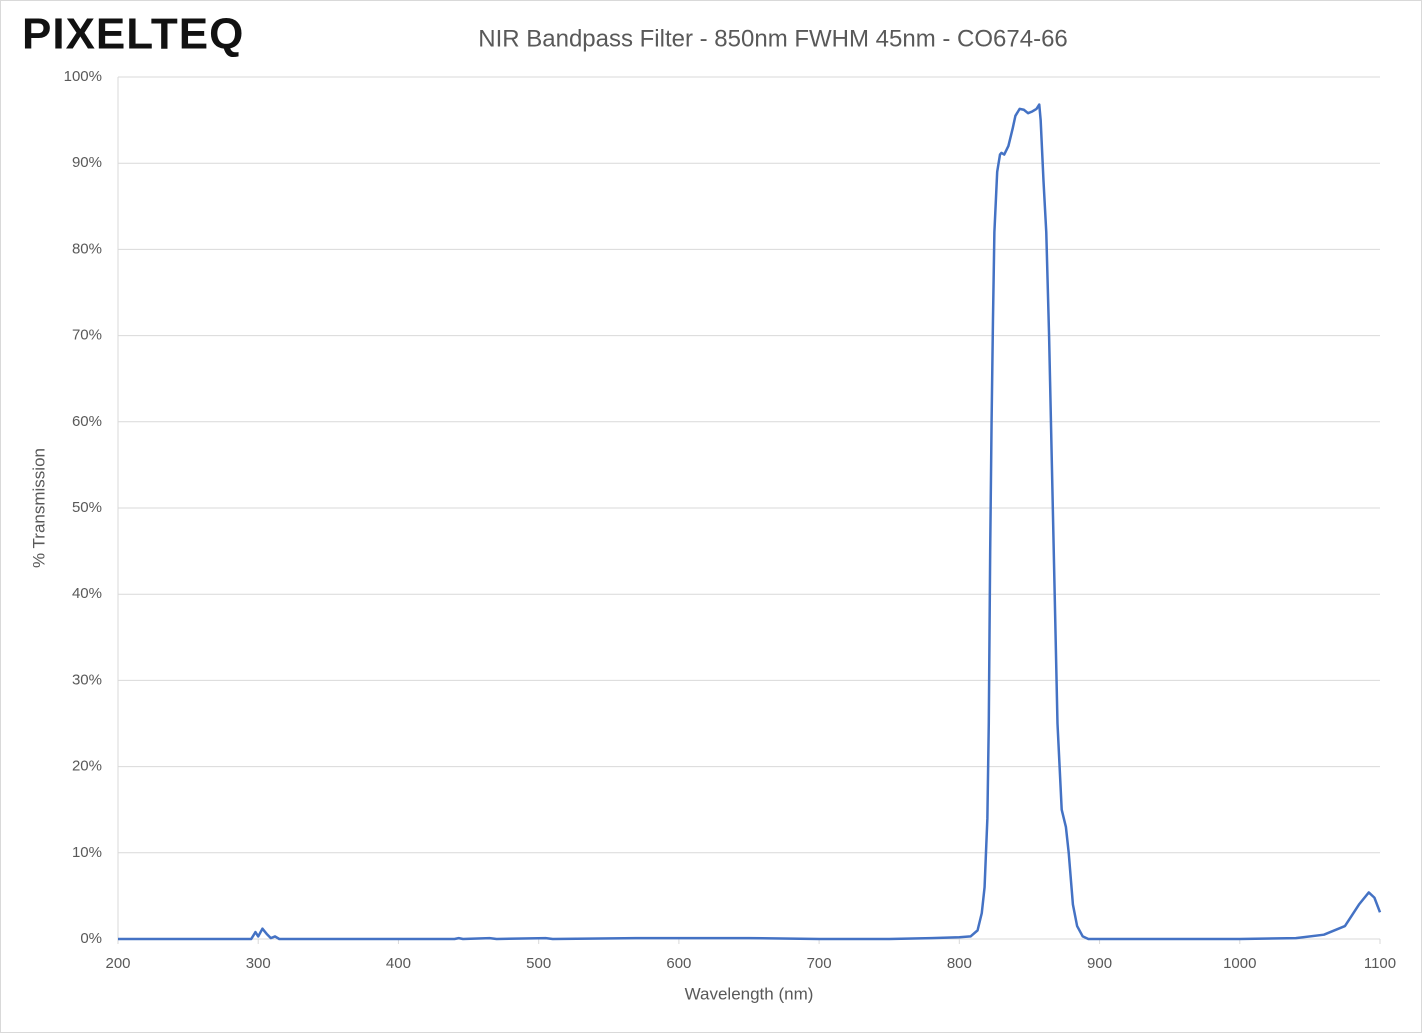  Describe the element at coordinates (133, 34) in the screenshot. I see `logo: PIXELTEQ` at that location.